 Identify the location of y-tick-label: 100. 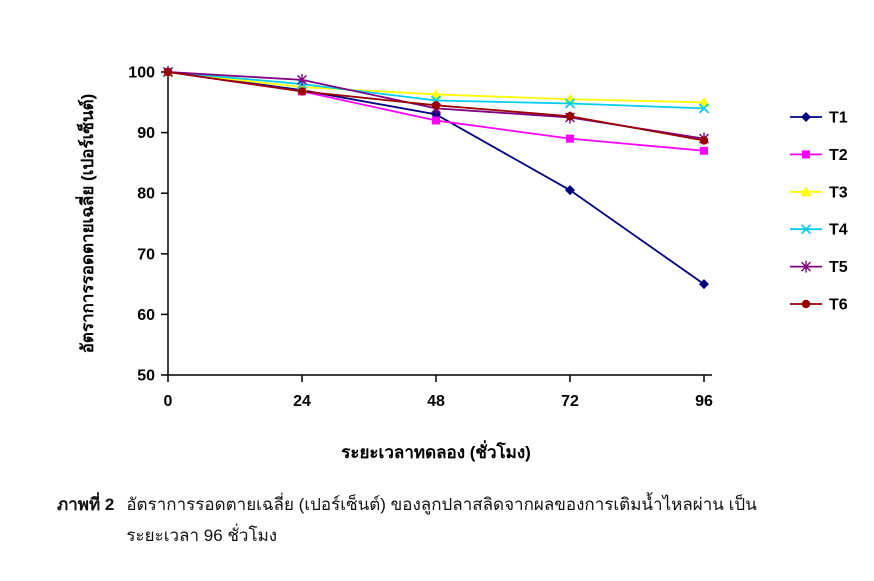
(141, 73).